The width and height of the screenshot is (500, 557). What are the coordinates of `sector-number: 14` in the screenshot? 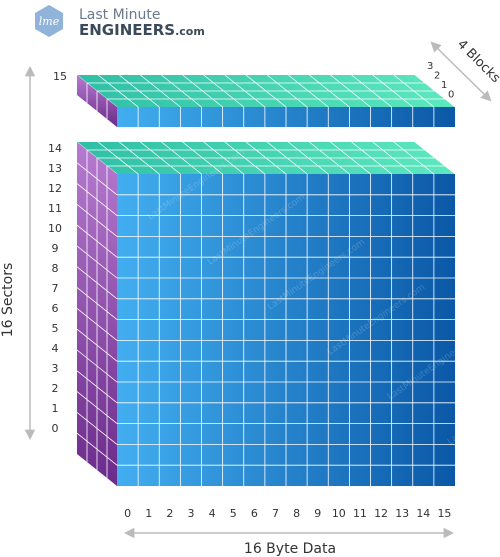 It's located at (55, 148).